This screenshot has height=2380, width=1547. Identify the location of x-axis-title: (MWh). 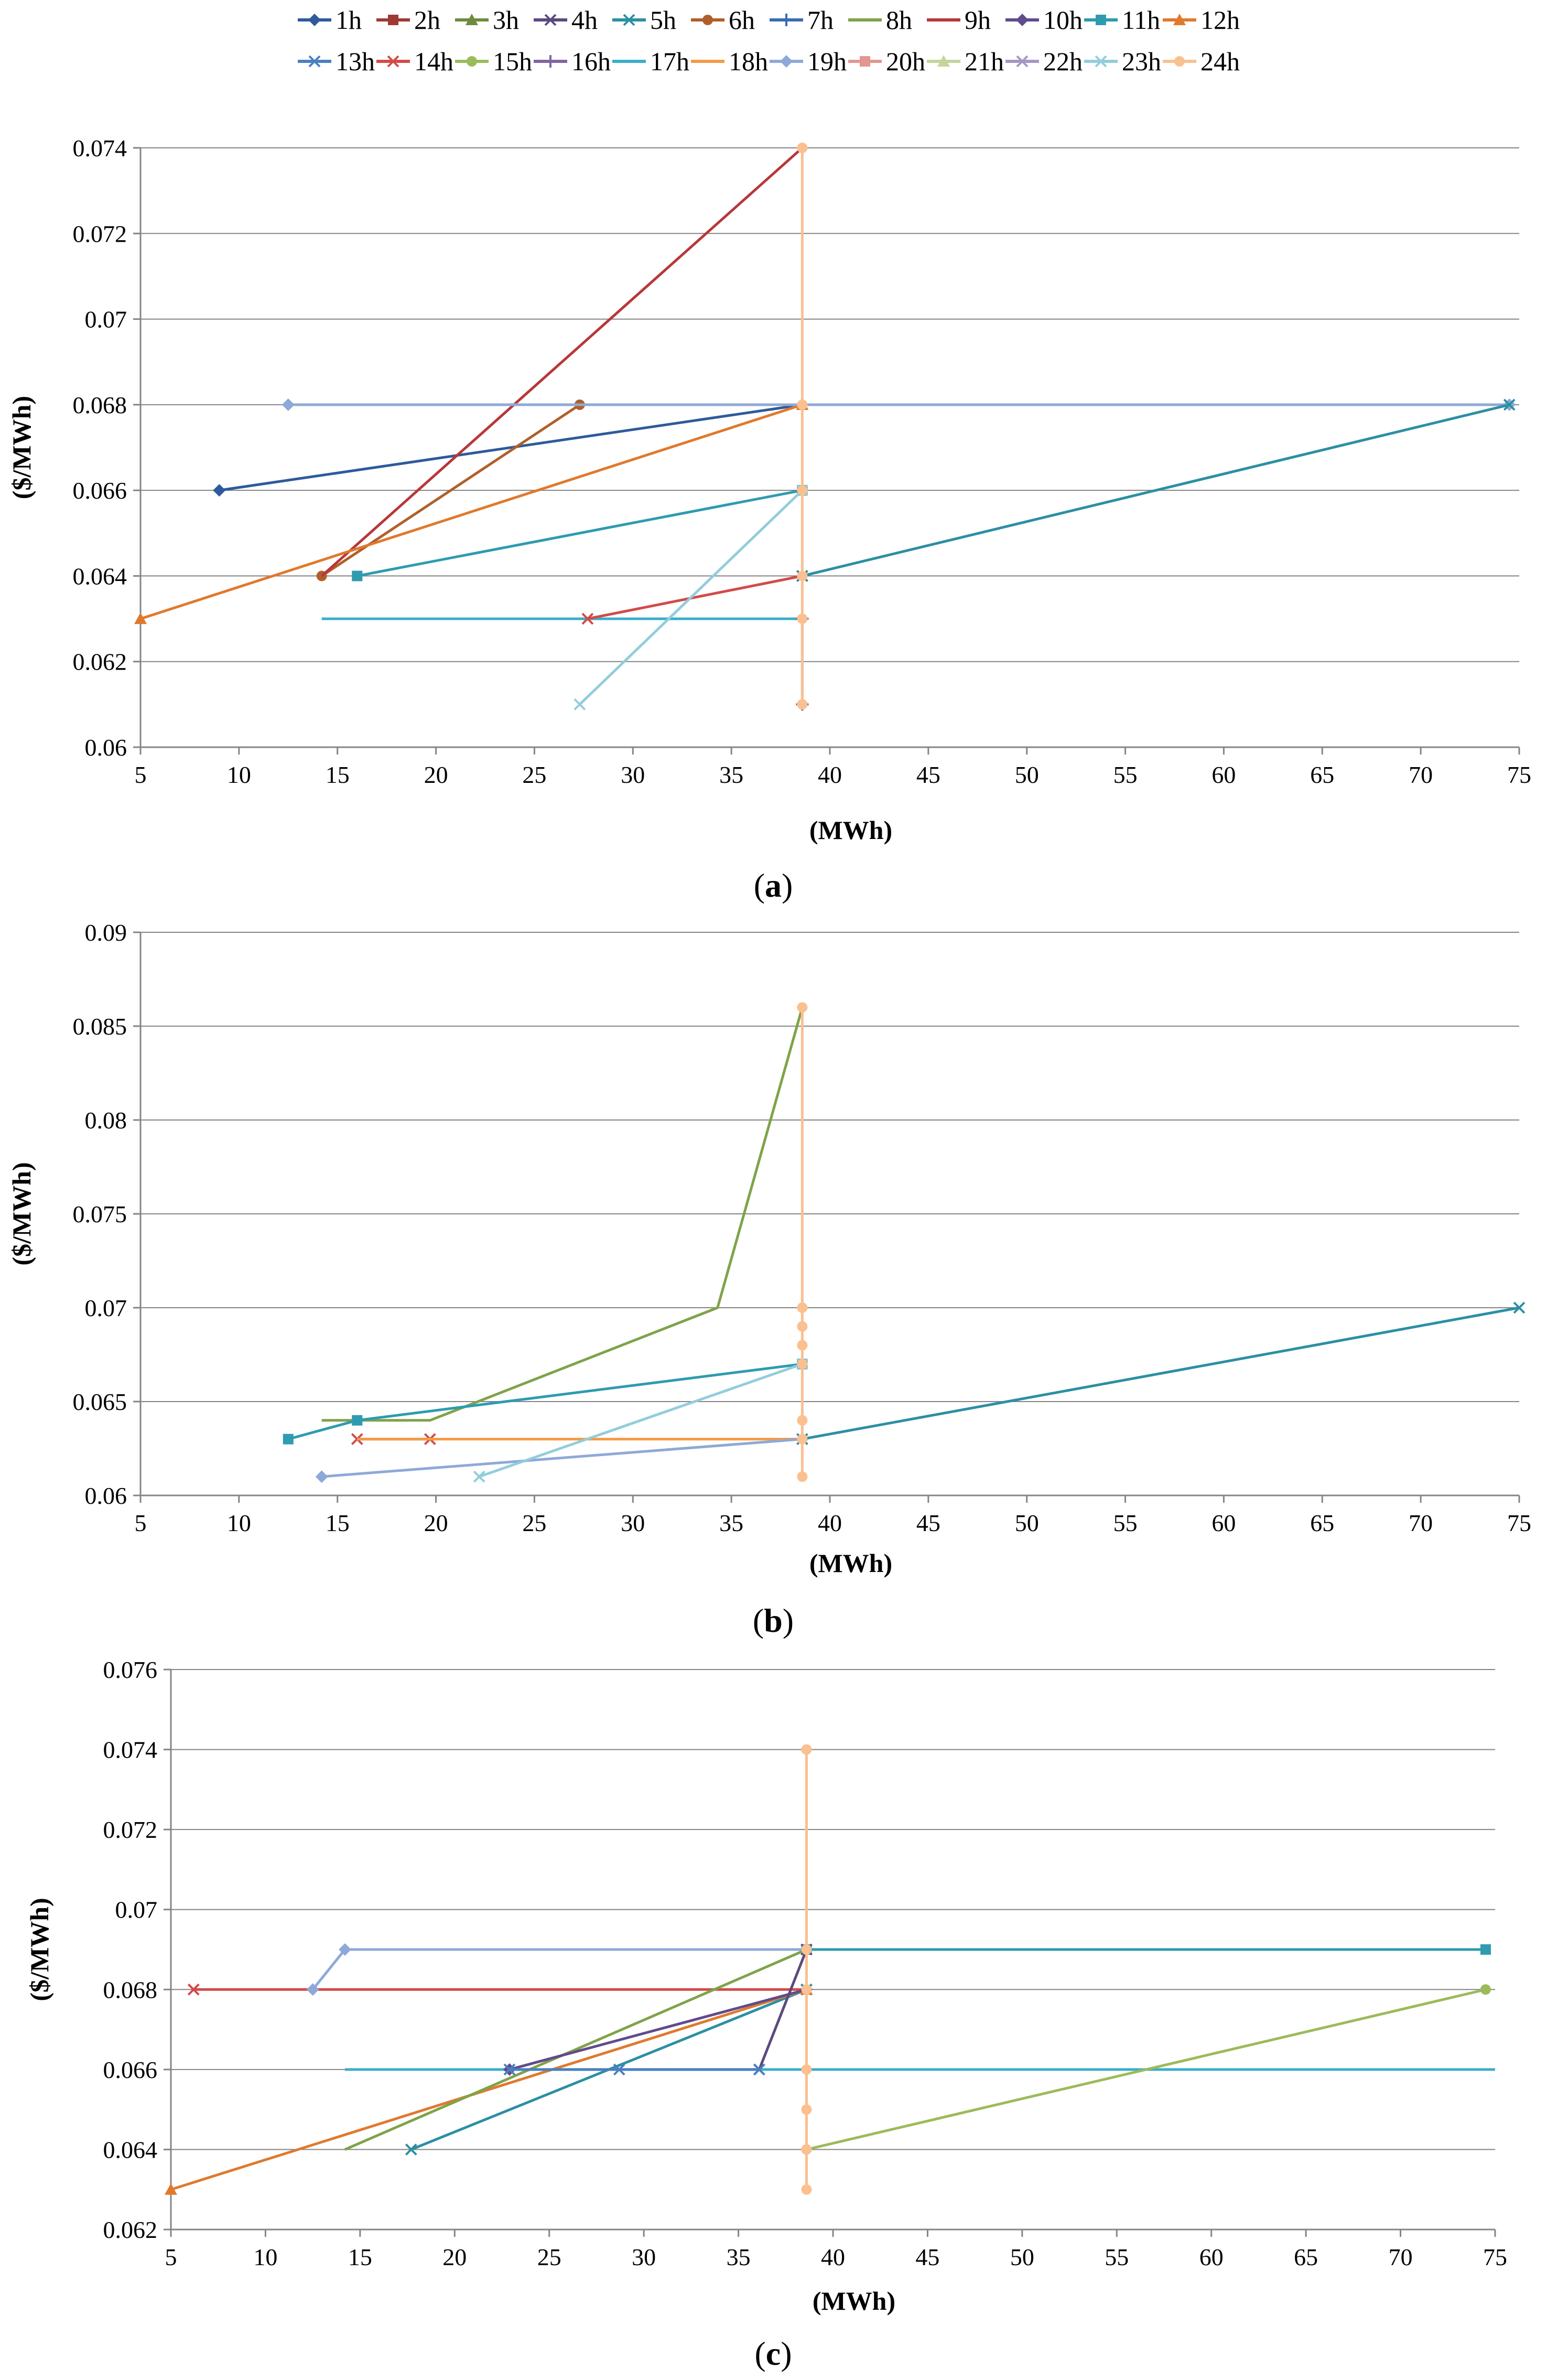
(854, 2301).